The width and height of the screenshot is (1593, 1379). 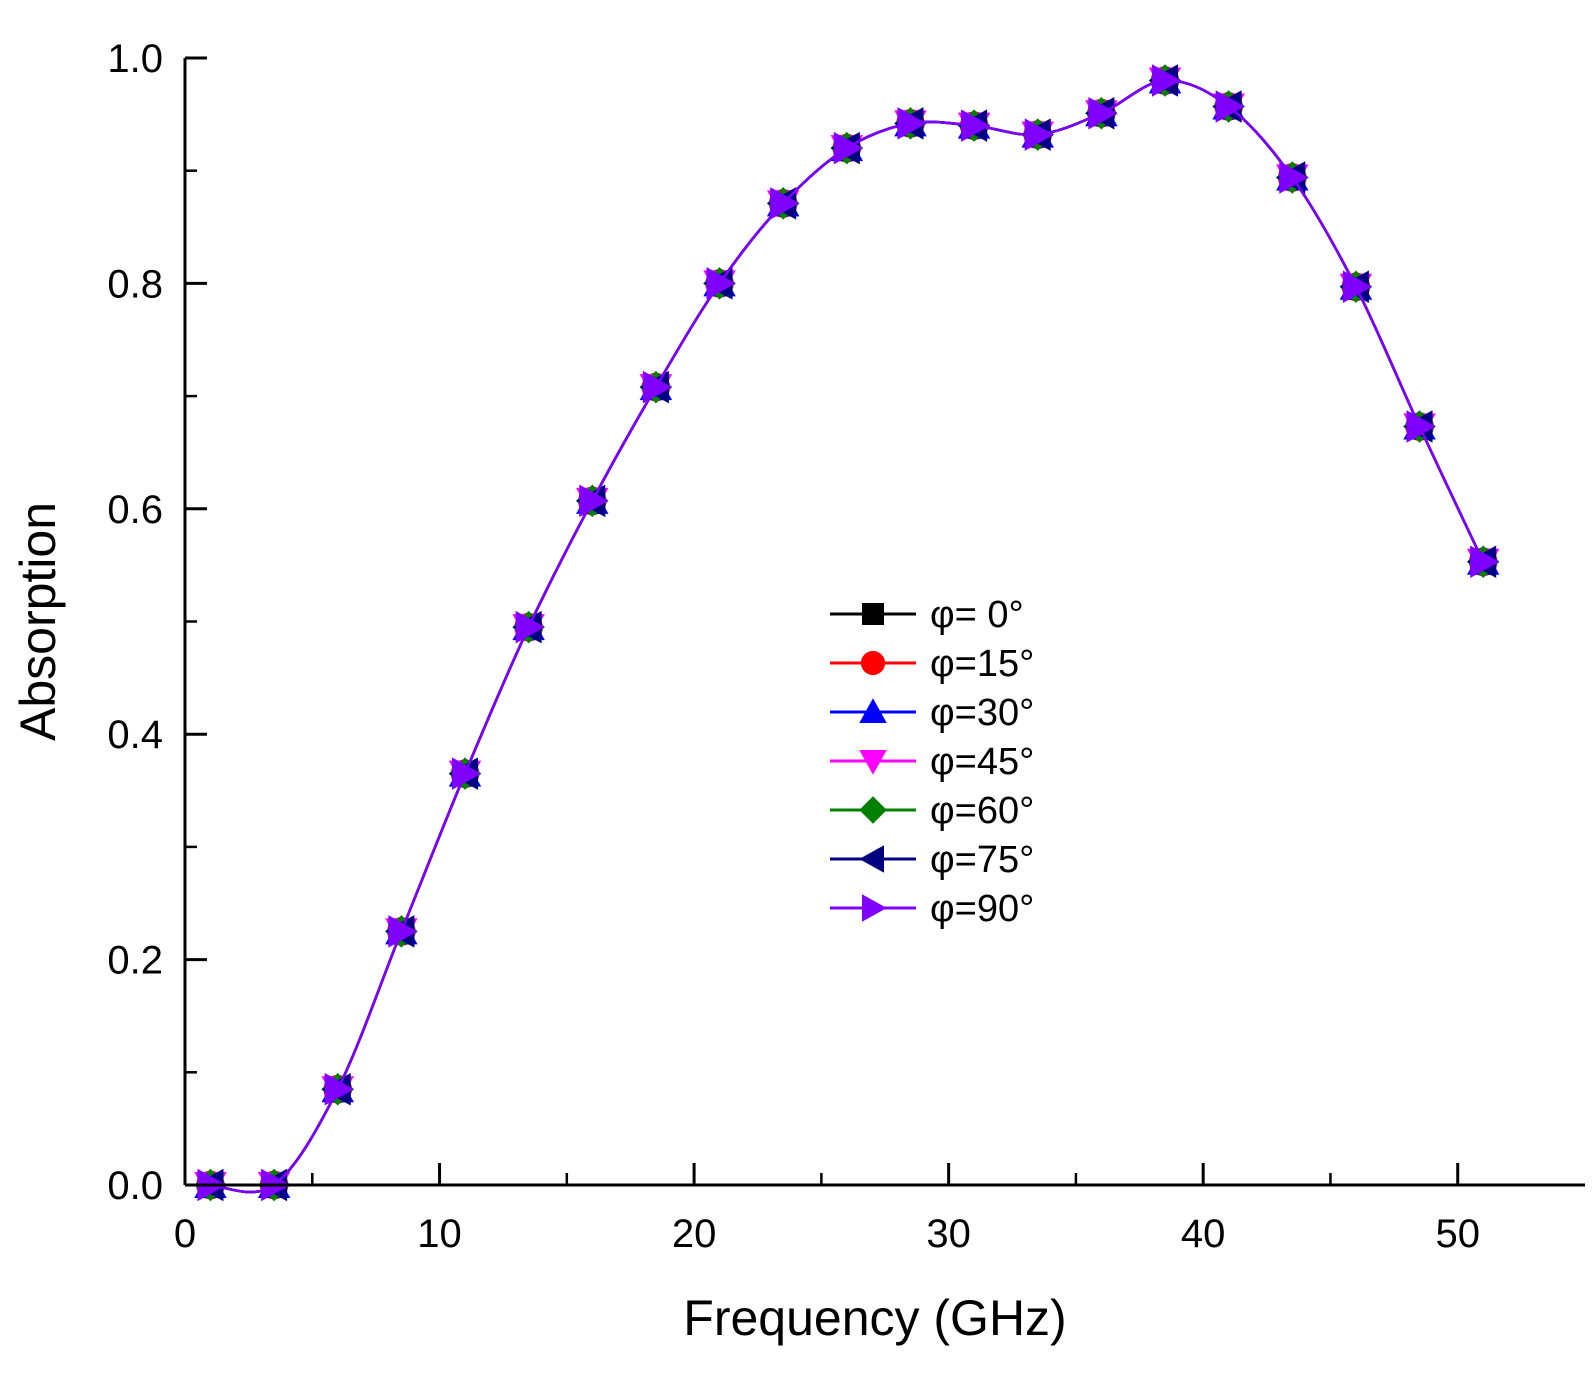 I want to click on legend-item: φ=75°, so click(x=932, y=860).